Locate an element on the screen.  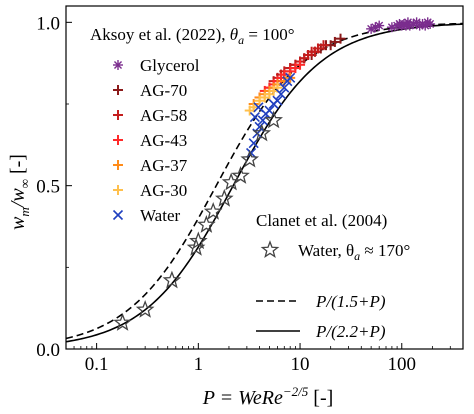
y-tick-label: 0.0 is located at coordinates (48, 350).